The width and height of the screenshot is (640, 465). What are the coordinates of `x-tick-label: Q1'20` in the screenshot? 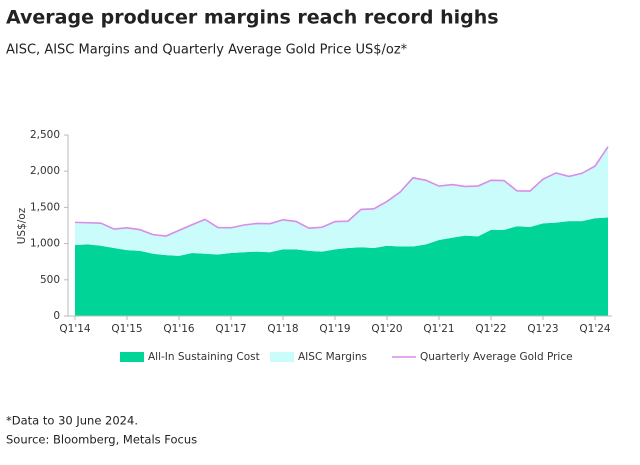 It's located at (386, 329).